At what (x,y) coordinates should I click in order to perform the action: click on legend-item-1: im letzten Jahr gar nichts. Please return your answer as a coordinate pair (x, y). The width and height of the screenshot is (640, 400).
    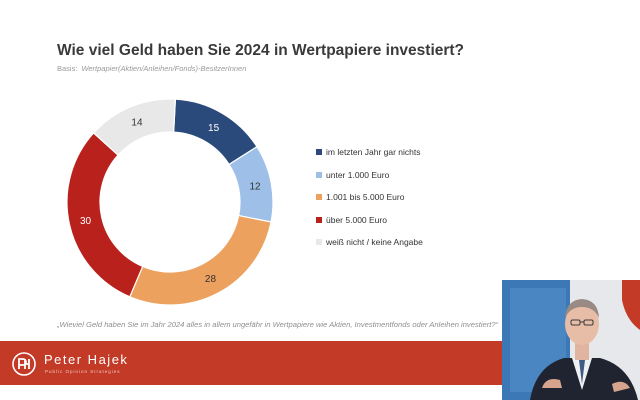
    Looking at the image, I should click on (369, 152).